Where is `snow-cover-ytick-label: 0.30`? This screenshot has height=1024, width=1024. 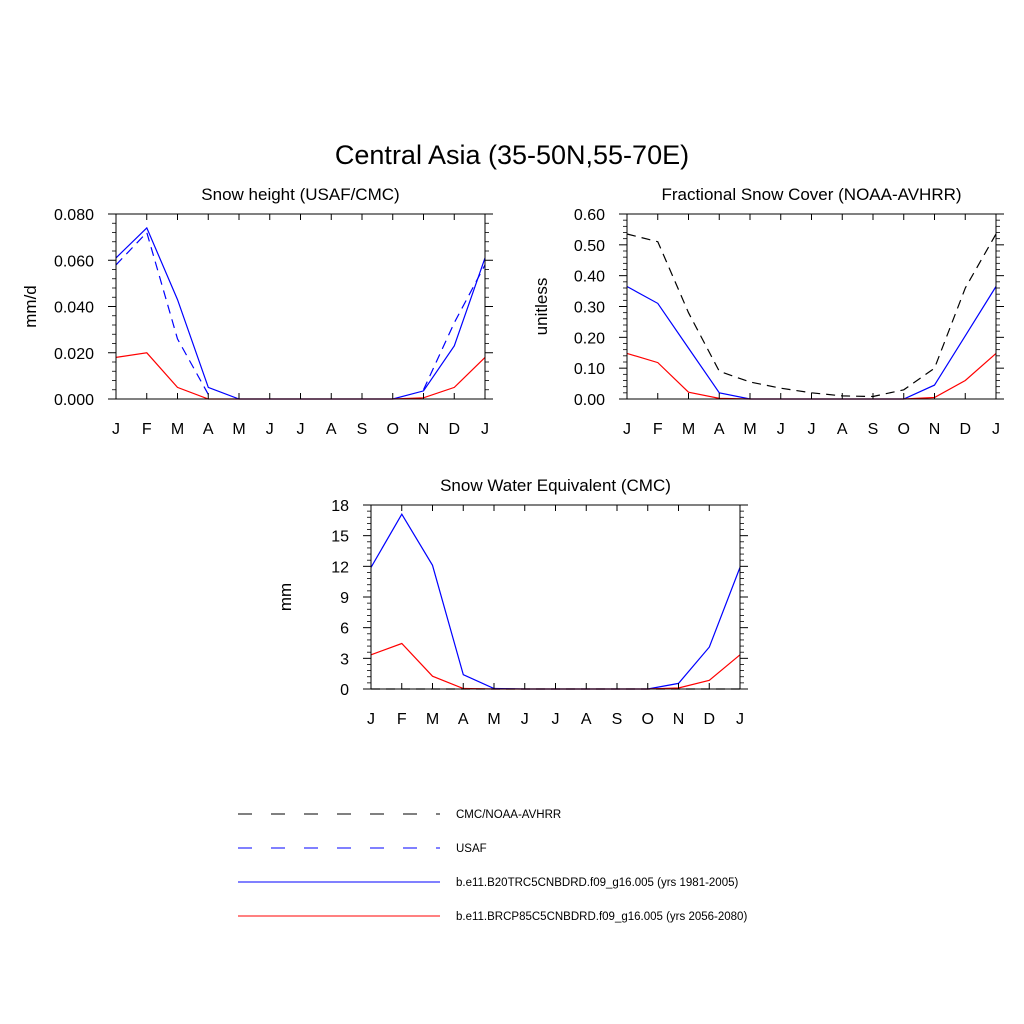 snow-cover-ytick-label: 0.30 is located at coordinates (589, 308).